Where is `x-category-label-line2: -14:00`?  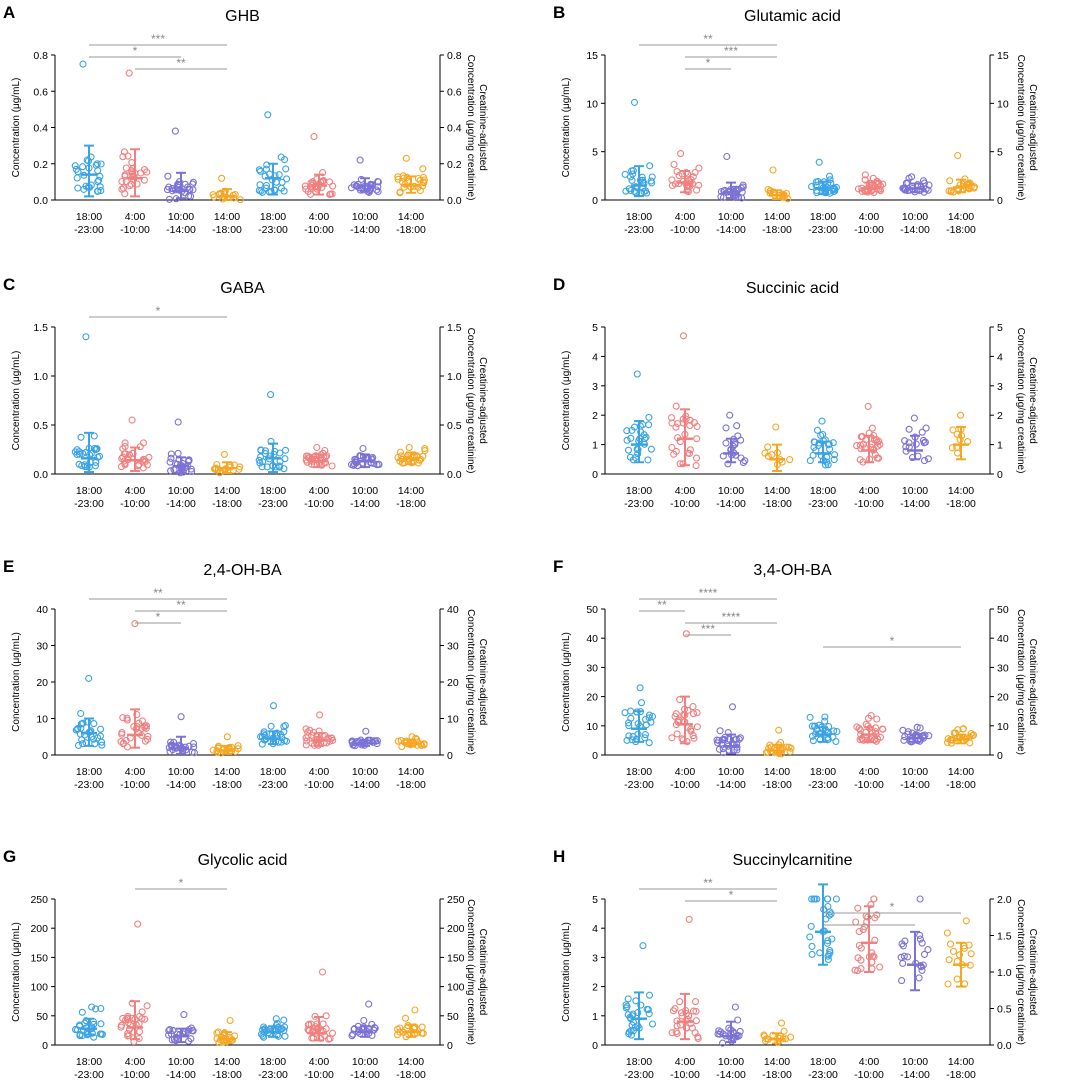 x-category-label-line2: -14:00 is located at coordinates (181, 1075).